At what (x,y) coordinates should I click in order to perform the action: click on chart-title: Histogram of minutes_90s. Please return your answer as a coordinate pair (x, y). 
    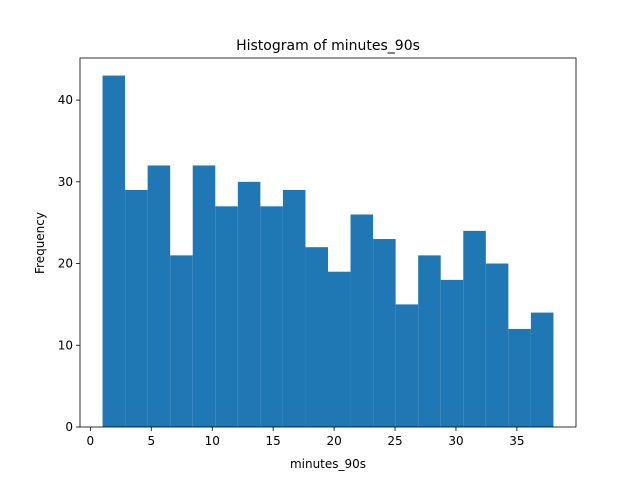
    Looking at the image, I should click on (328, 46).